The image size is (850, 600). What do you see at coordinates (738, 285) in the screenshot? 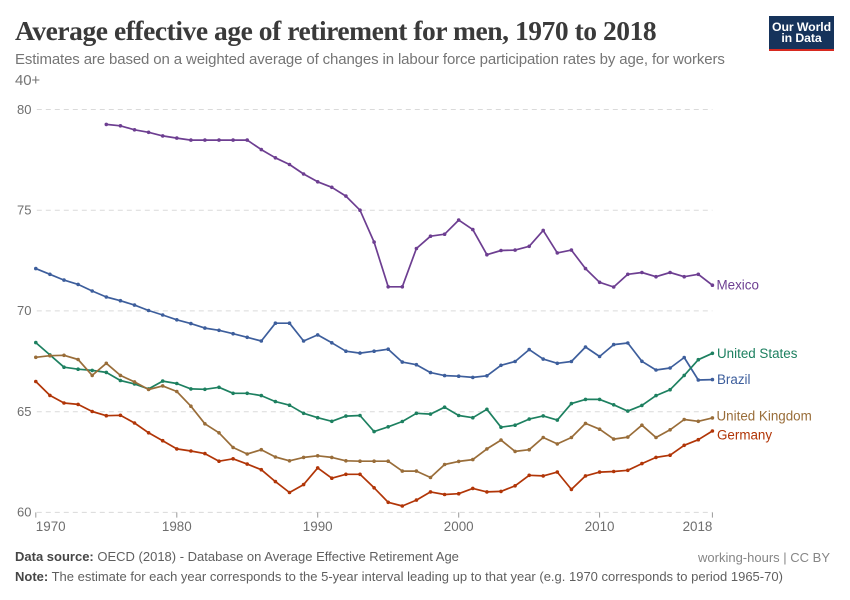
I see `svg-text: Mexico` at bounding box center [738, 285].